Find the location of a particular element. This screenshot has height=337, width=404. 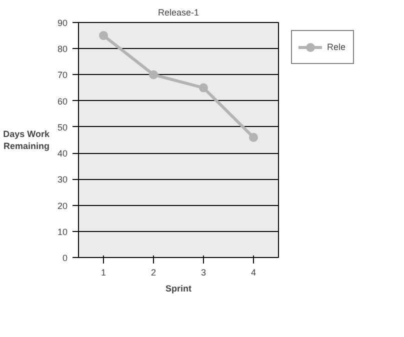

x-tick-label: 3 is located at coordinates (203, 273).